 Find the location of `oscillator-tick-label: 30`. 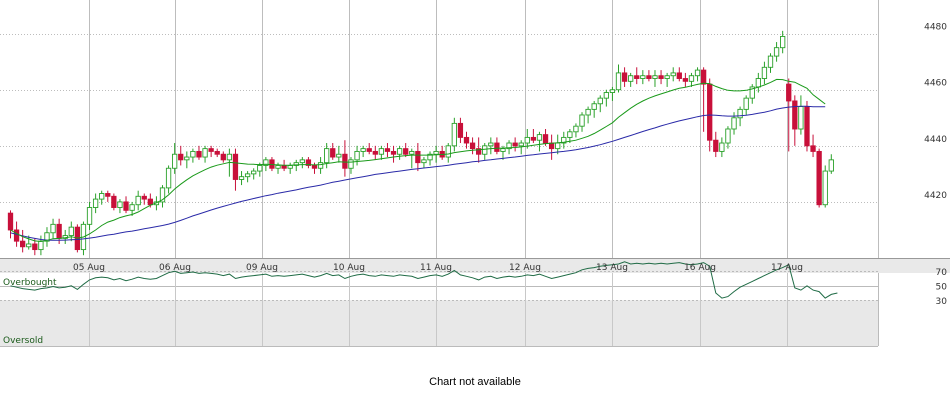

oscillator-tick-label: 30 is located at coordinates (942, 302).